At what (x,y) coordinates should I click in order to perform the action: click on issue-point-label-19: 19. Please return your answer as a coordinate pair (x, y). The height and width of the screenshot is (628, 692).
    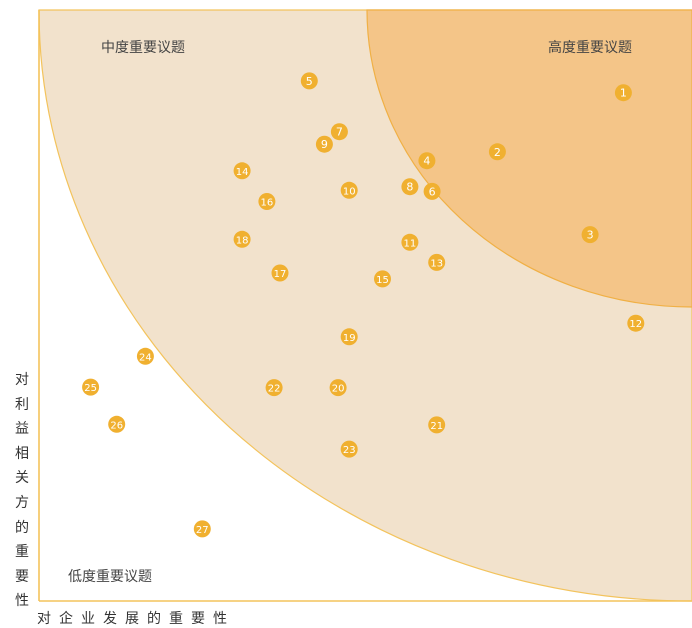
    Looking at the image, I should click on (349, 338).